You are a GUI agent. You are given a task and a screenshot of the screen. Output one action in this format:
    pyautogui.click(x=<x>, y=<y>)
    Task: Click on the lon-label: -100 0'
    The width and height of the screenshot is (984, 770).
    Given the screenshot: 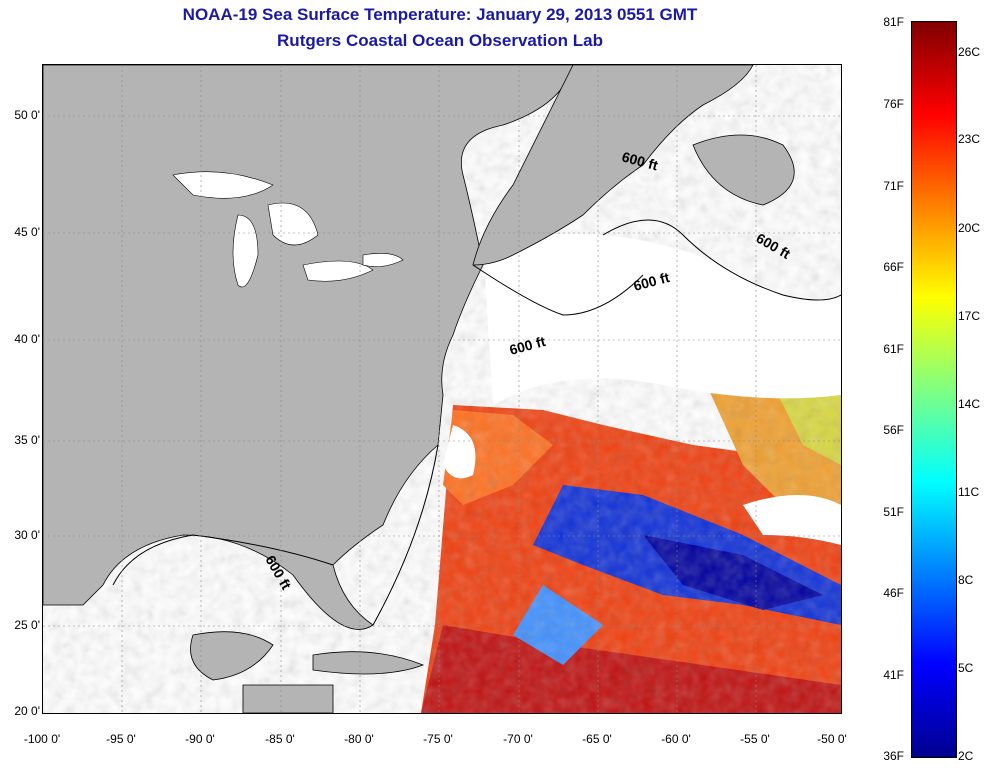 What is the action you would take?
    pyautogui.click(x=42, y=739)
    